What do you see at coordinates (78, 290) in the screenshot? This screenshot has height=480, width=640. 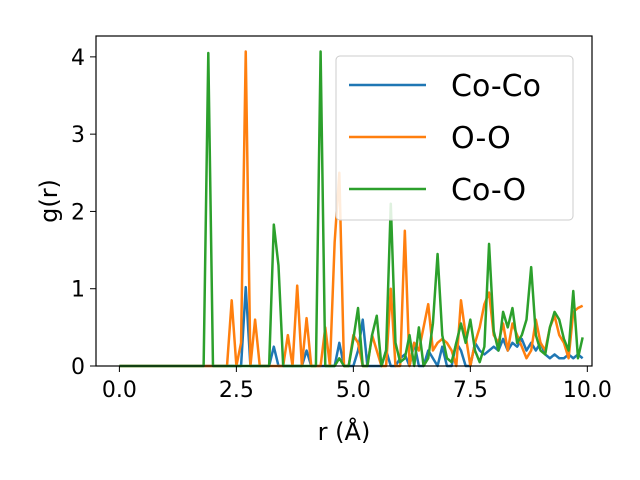 I see `y-tick-label: 1` at bounding box center [78, 290].